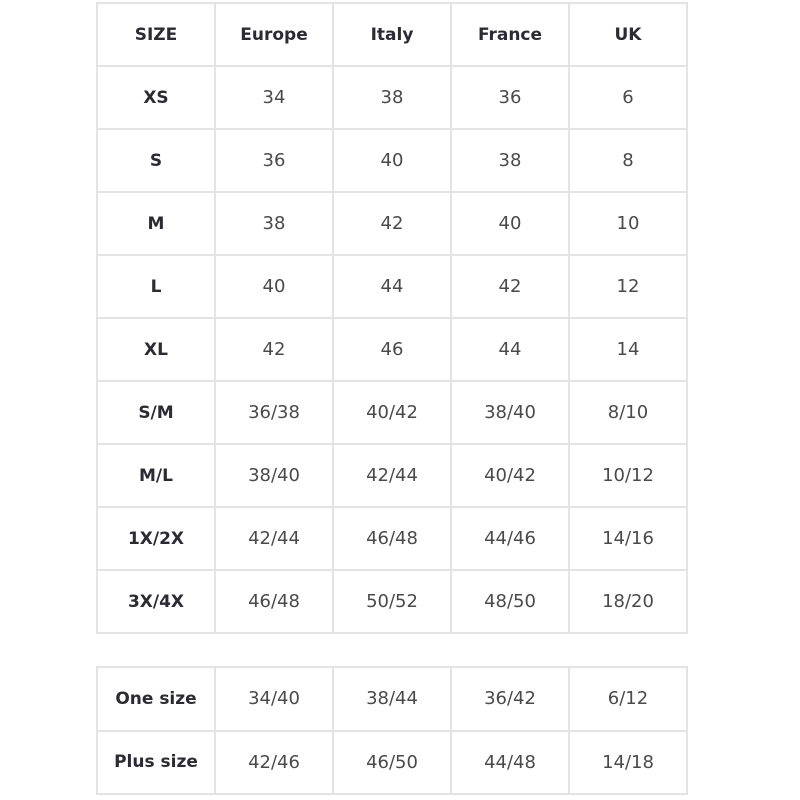 The width and height of the screenshot is (800, 800). I want to click on size-value-cell: 46/50, so click(392, 762).